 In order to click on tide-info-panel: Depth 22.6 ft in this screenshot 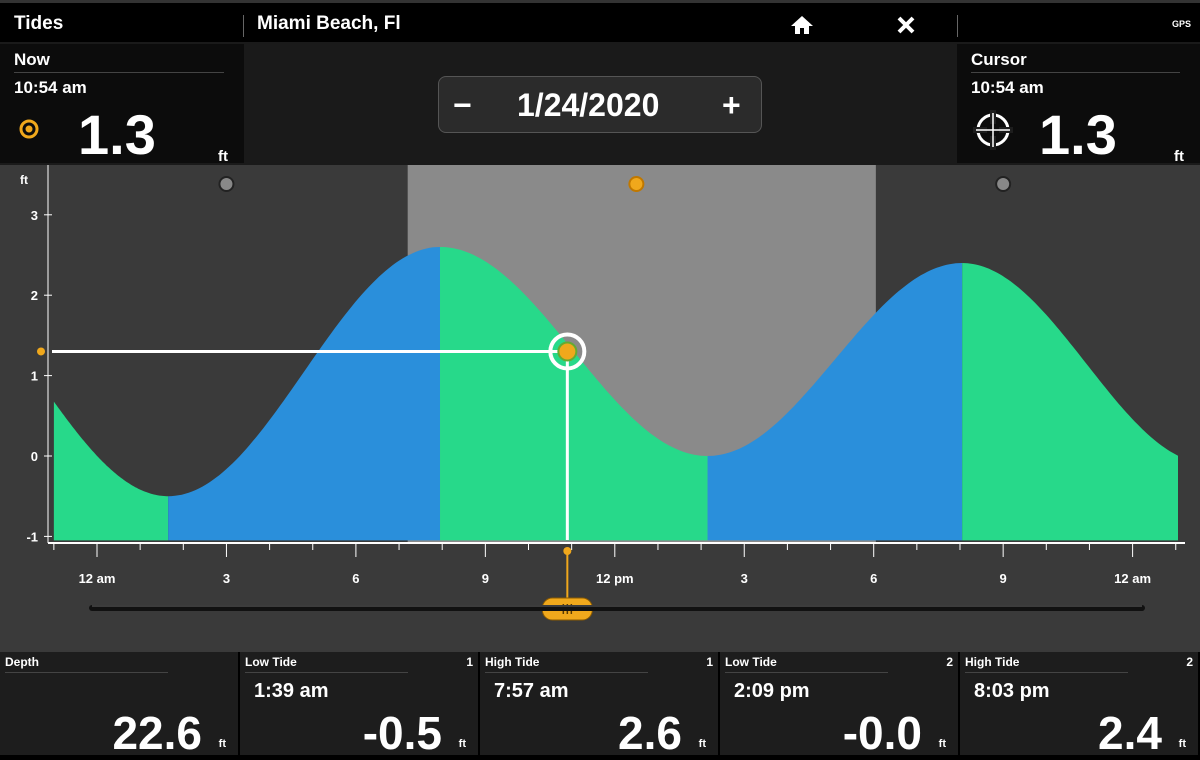, I will do `click(119, 705)`.